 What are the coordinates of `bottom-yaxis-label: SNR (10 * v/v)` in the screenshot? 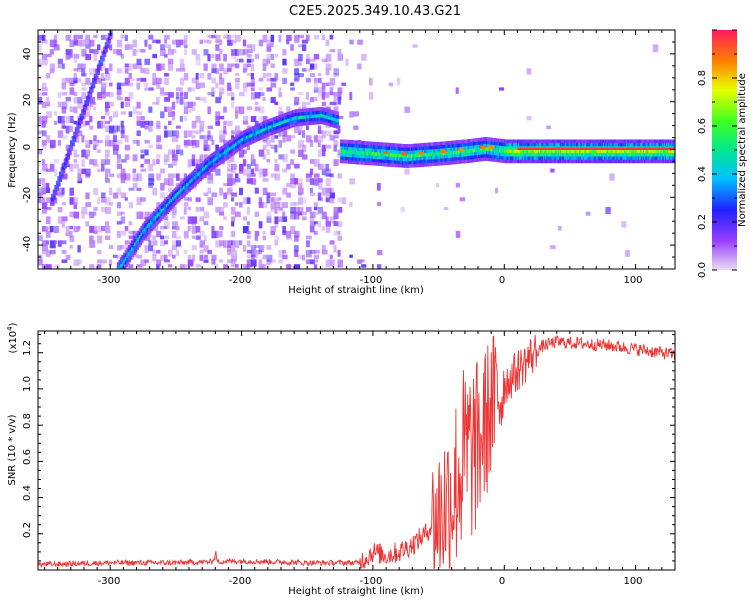 It's located at (12, 449).